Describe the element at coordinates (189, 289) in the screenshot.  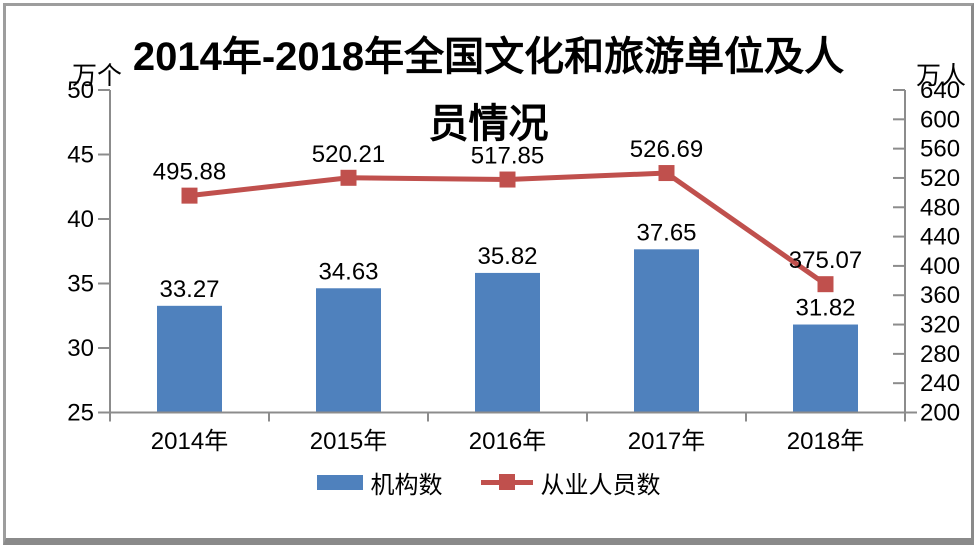
I see `bar-data-label: 33.27` at that location.